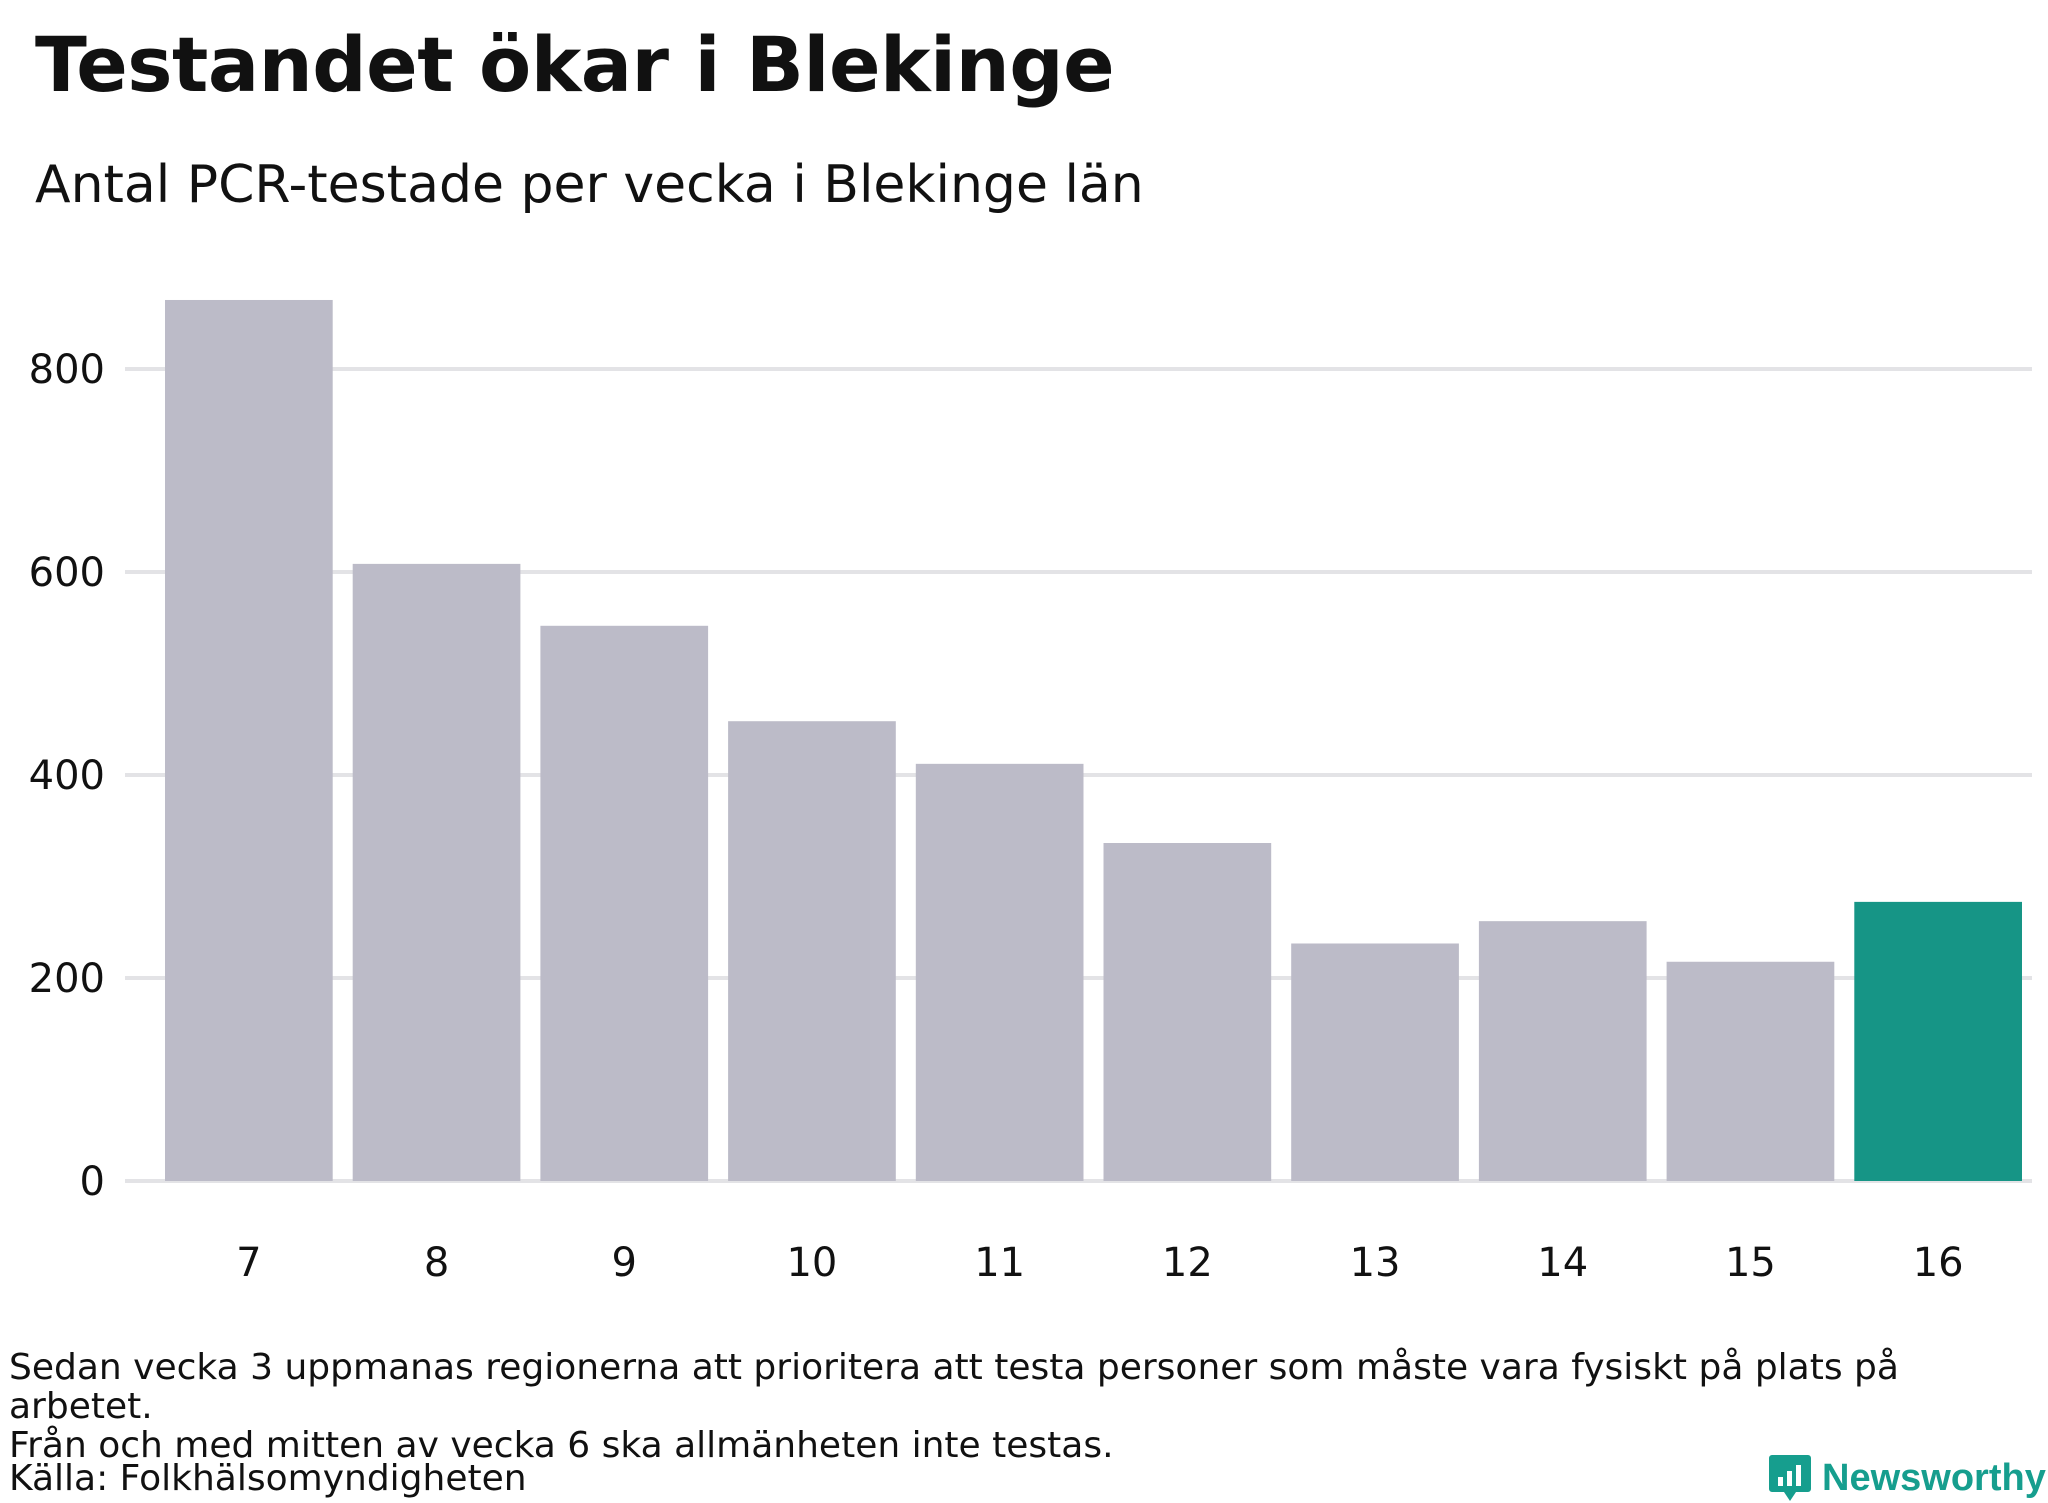 This screenshot has width=2048, height=1503. What do you see at coordinates (811, 1263) in the screenshot?
I see `x-tick-label: 10` at bounding box center [811, 1263].